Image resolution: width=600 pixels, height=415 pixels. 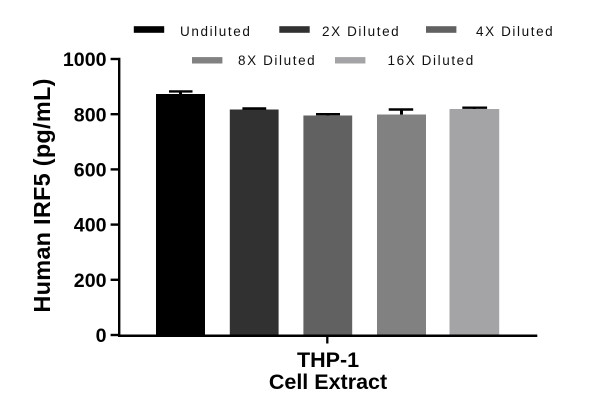 What do you see at coordinates (277, 60) in the screenshot?
I see `svg-text: 8X Diluted` at bounding box center [277, 60].